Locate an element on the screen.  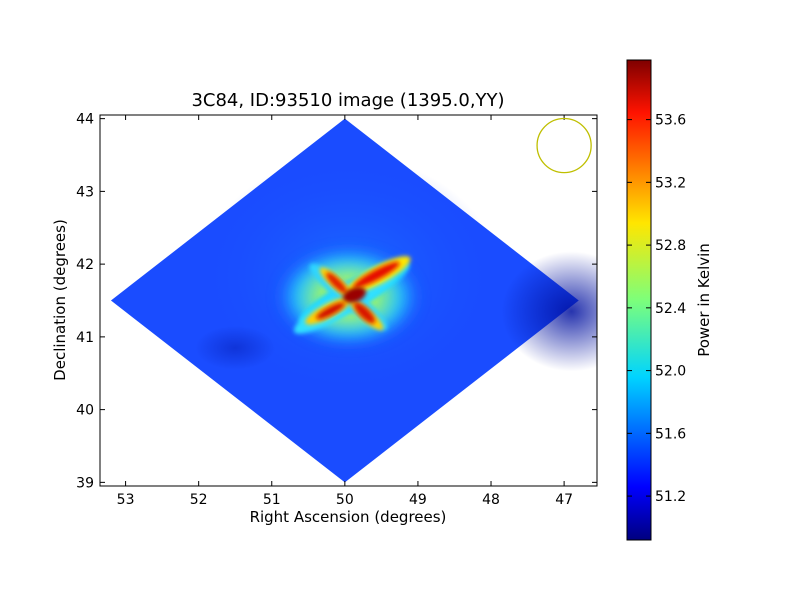
y-tick-label: 39 is located at coordinates (85, 483).